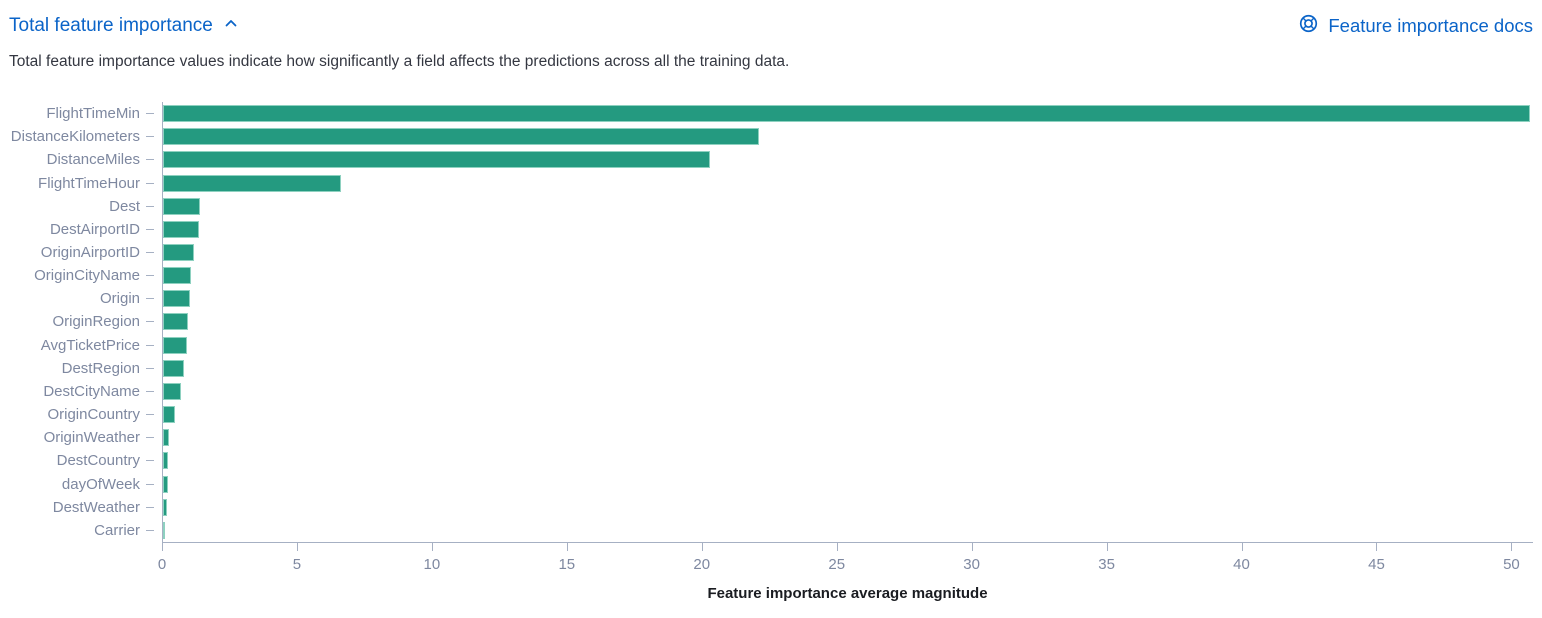 The height and width of the screenshot is (618, 1542). Describe the element at coordinates (93, 114) in the screenshot. I see `y-axis-category-label: FlightTimeMin` at that location.